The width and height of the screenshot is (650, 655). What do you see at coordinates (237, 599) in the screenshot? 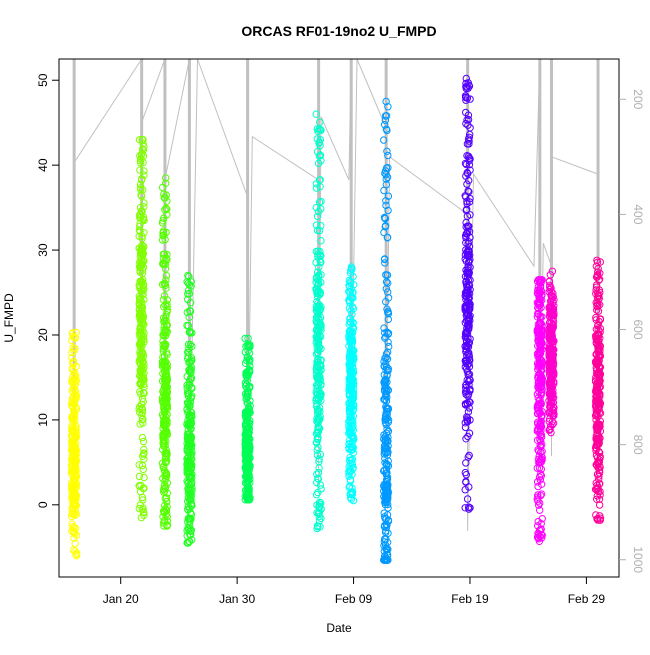
I see `x-tick-label: Jan 30` at bounding box center [237, 599].